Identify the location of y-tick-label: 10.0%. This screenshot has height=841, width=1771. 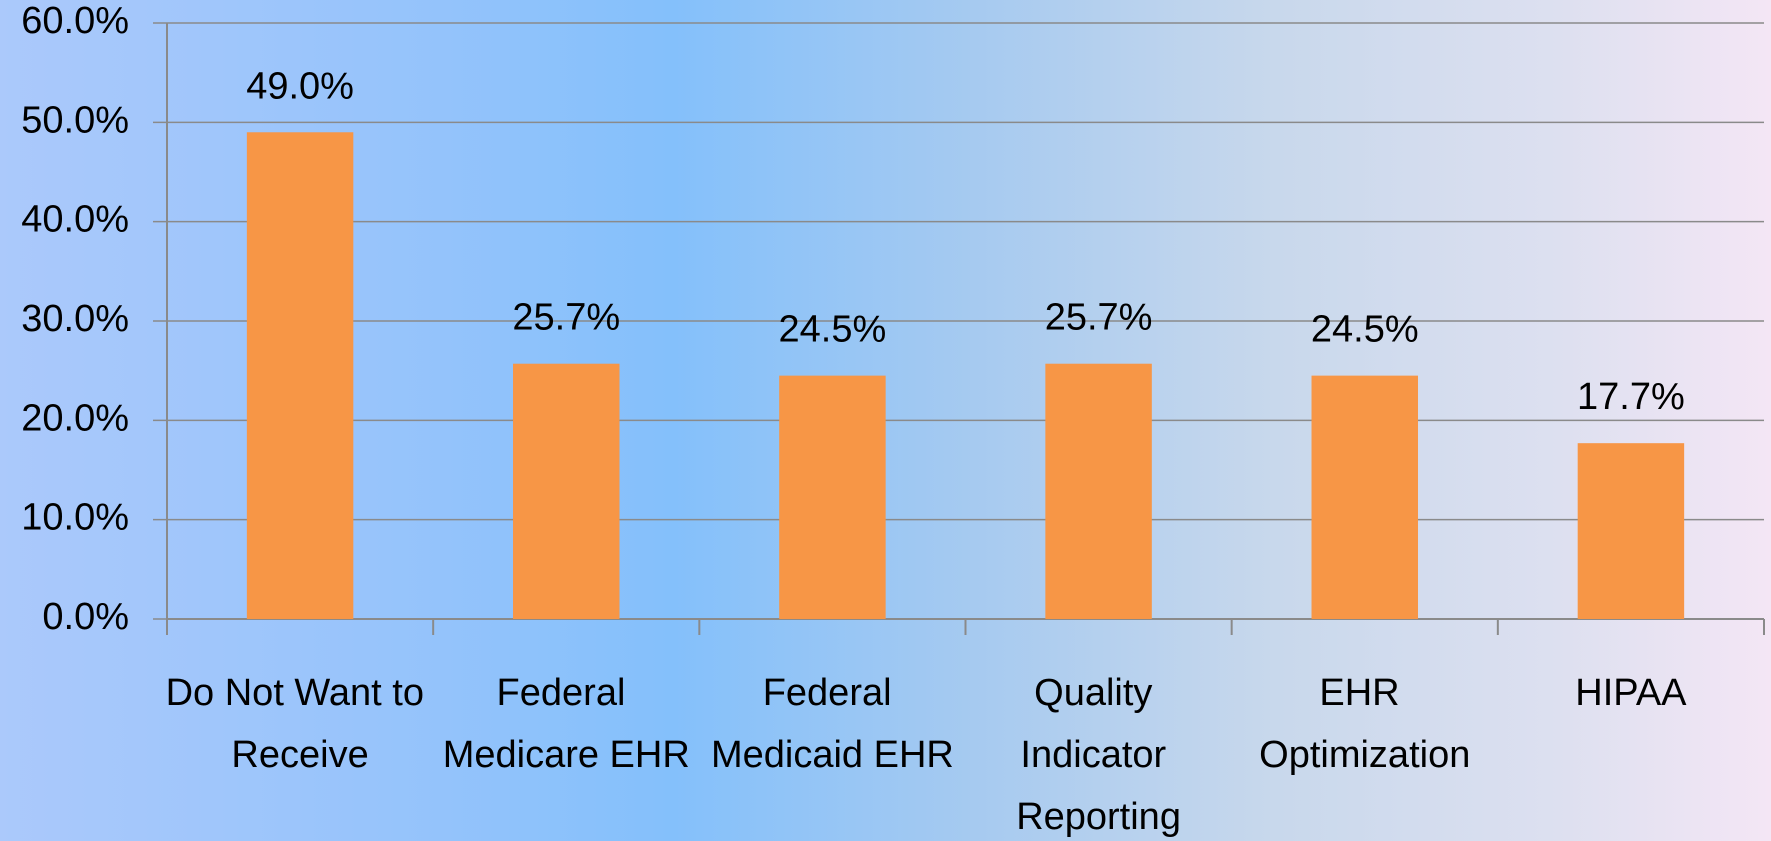
(75, 518).